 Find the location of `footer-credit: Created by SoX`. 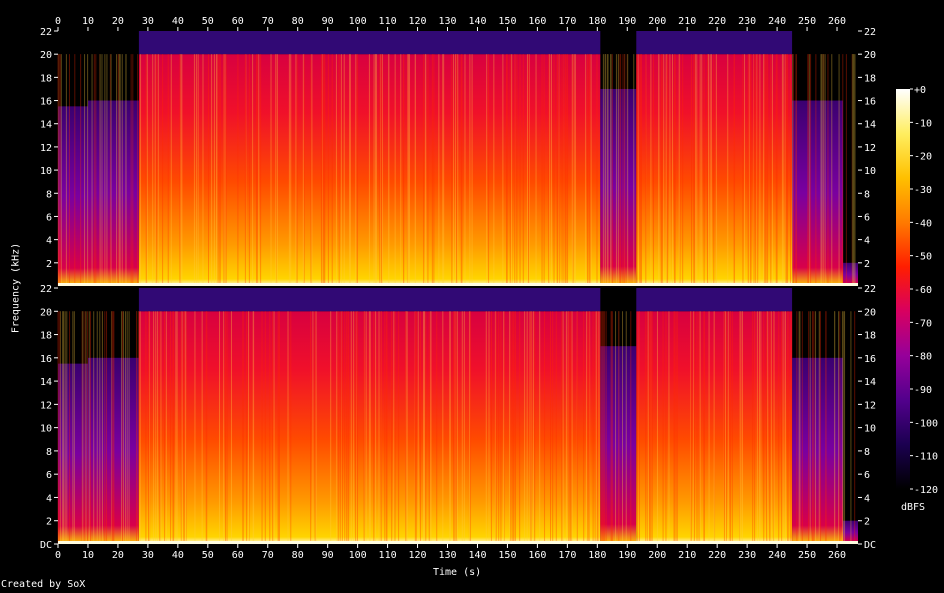

footer-credit: Created by SoX is located at coordinates (43, 584).